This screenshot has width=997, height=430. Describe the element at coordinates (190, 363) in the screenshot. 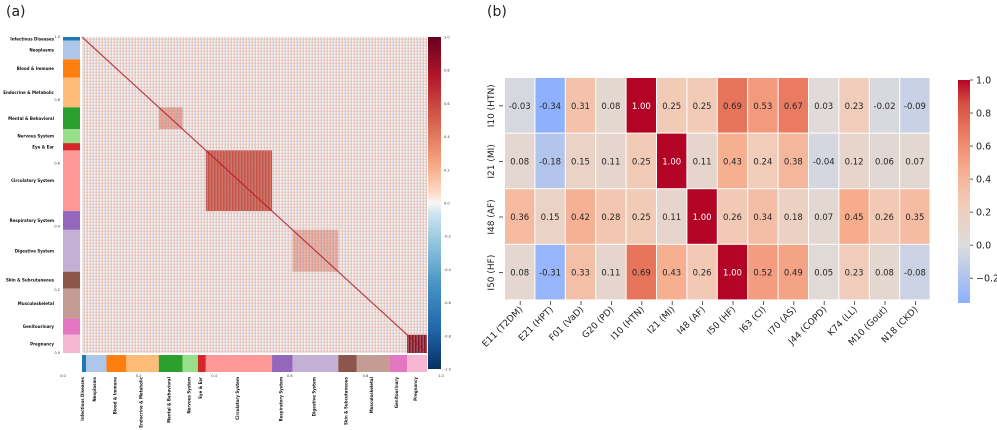

I see `bottom-bar-nervous-system` at that location.